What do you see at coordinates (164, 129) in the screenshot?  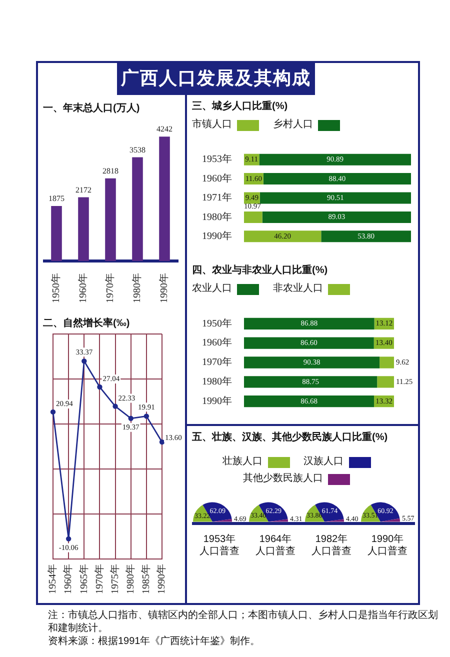 I see `data-label: 4242` at bounding box center [164, 129].